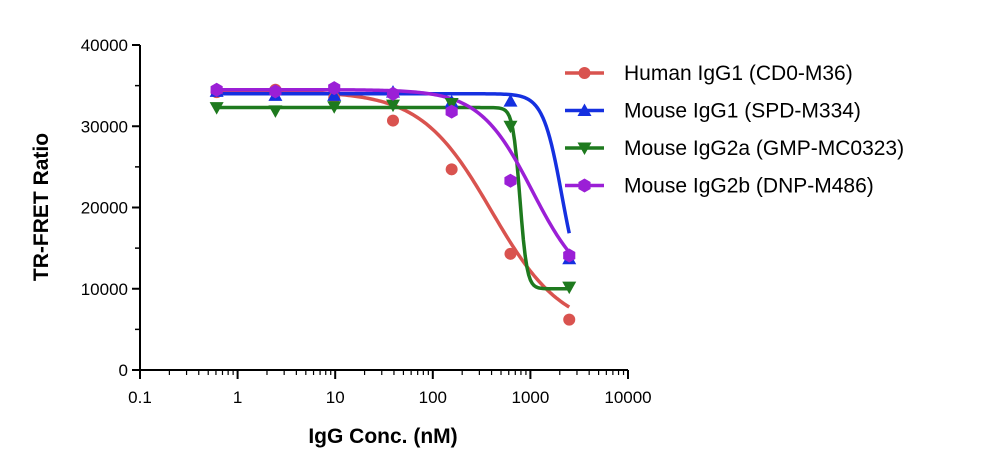  What do you see at coordinates (335, 397) in the screenshot?
I see `x-tick-label: 10` at bounding box center [335, 397].